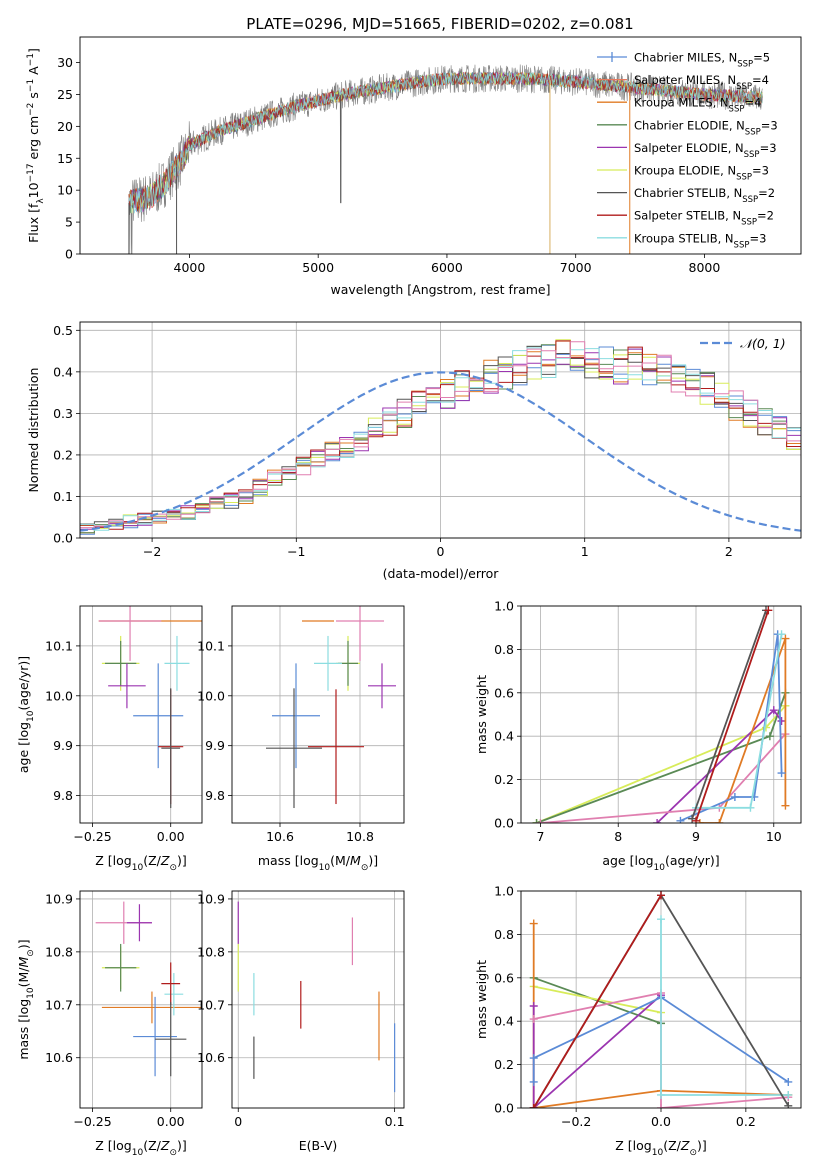  Describe the element at coordinates (729, 551) in the screenshot. I see `x-tick-label: 2` at that location.